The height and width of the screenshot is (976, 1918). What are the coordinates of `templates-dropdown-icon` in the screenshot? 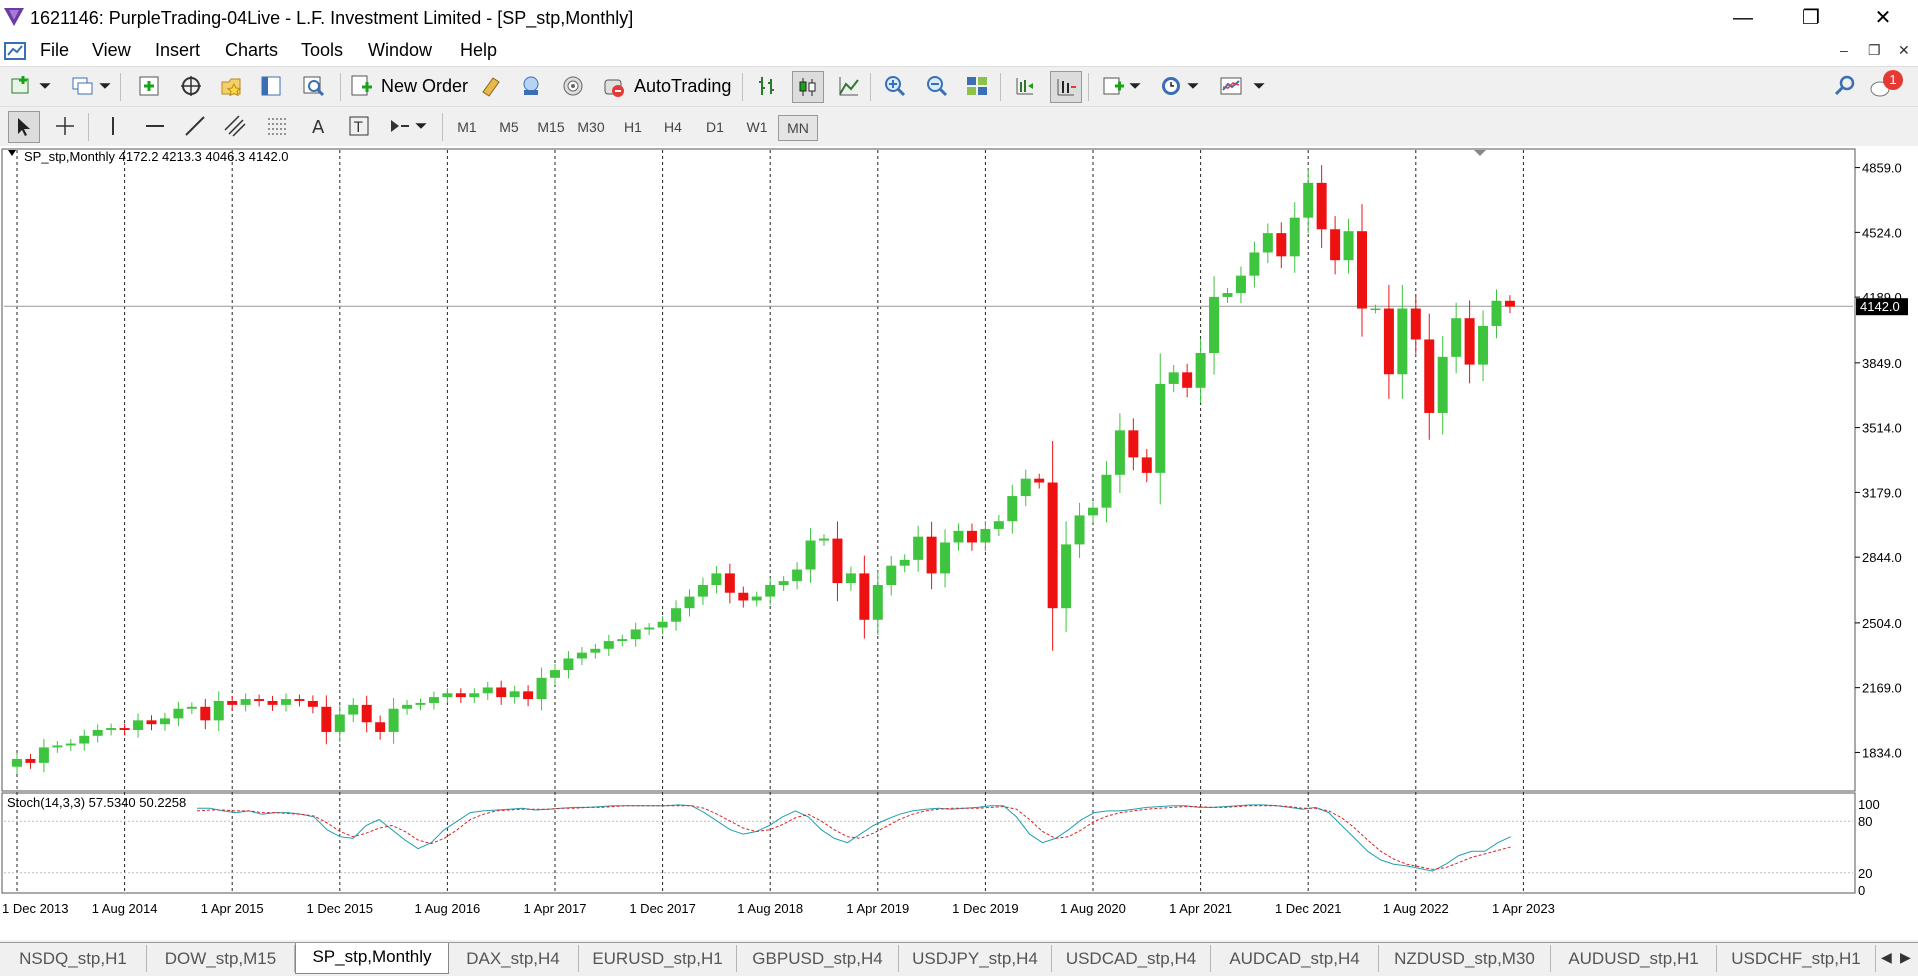 It's located at (1259, 86).